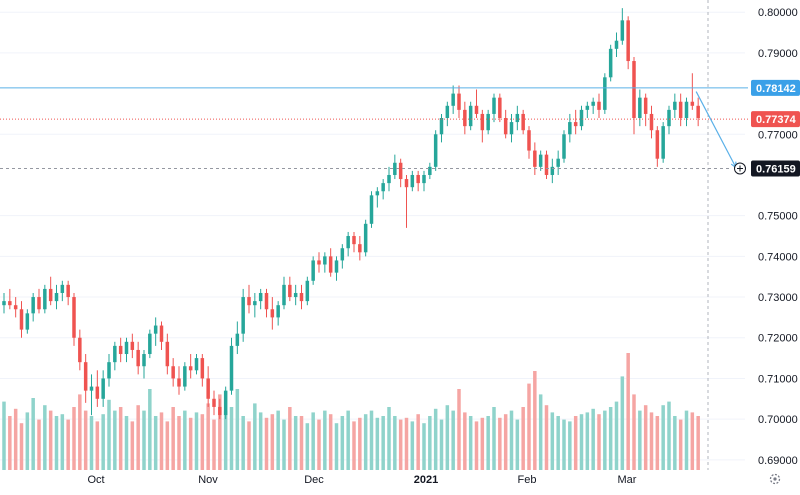  Describe the element at coordinates (778, 461) in the screenshot. I see `y-tick-label: 0.69000` at that location.